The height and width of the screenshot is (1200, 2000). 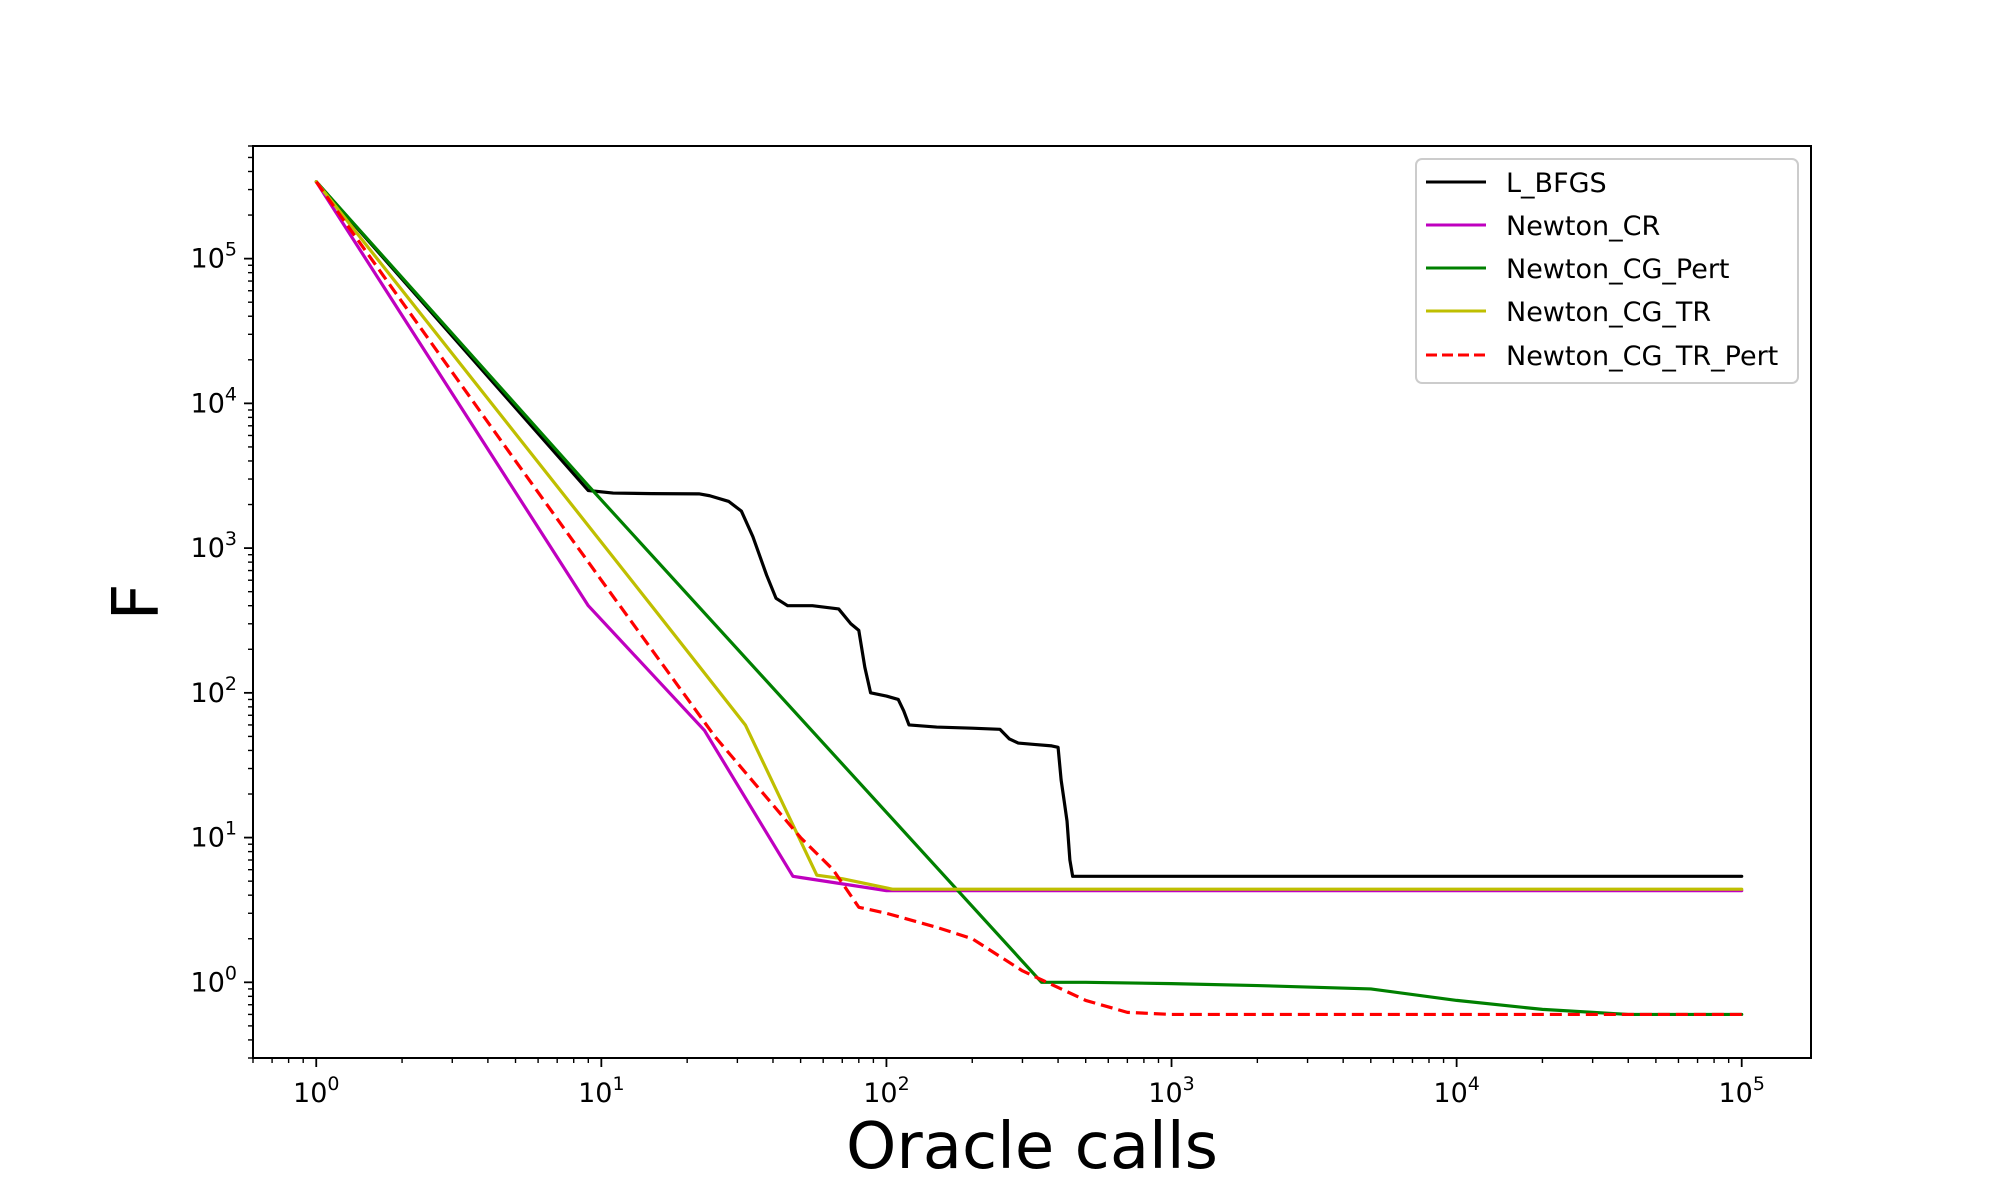 I want to click on legend-entry-l-bfgs: L_BFGS, so click(x=1516, y=183).